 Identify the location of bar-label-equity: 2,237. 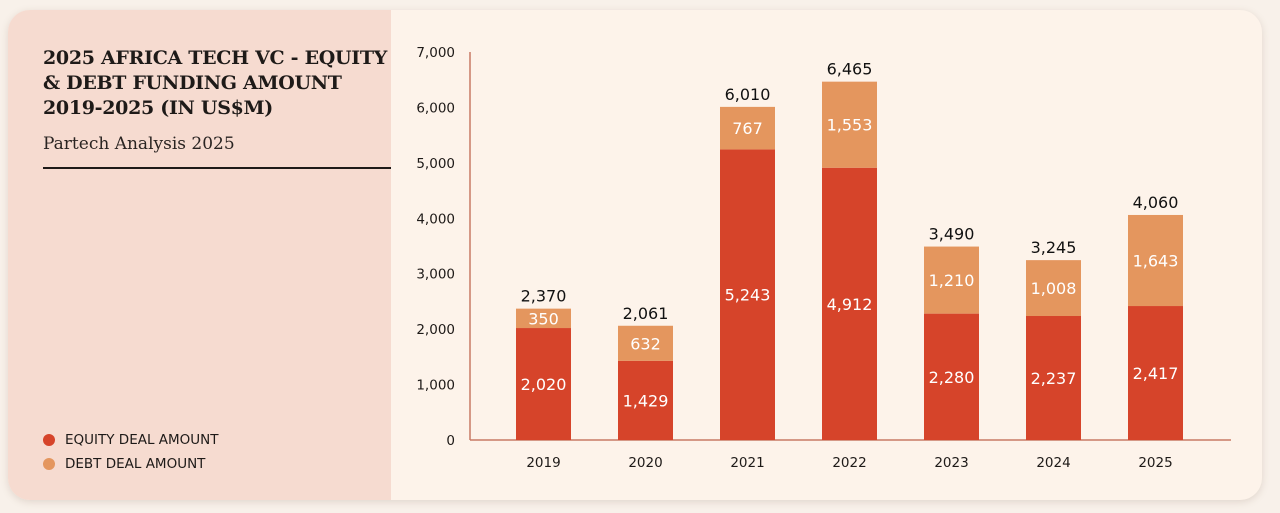
(1054, 378).